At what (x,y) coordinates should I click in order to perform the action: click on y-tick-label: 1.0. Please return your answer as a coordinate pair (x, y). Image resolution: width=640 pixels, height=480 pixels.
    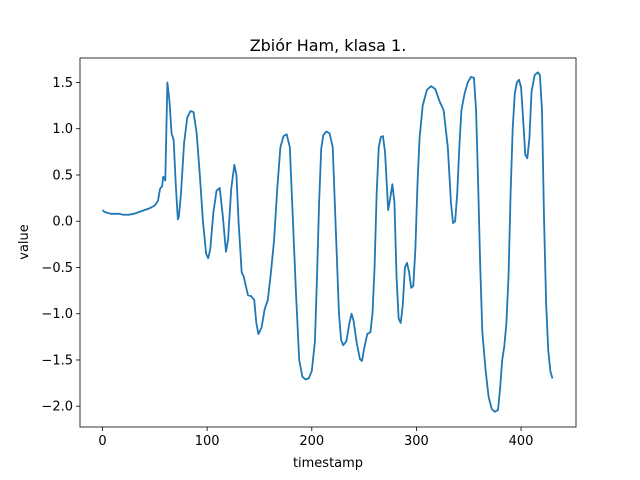
    Looking at the image, I should click on (62, 129).